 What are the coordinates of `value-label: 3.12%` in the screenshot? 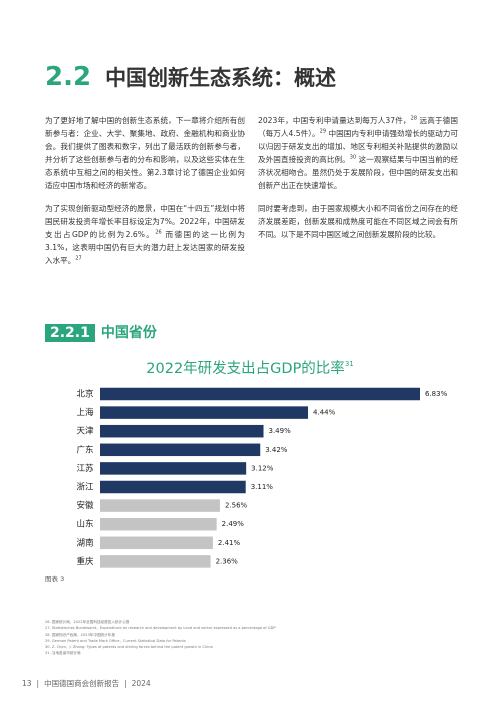 It's located at (262, 468).